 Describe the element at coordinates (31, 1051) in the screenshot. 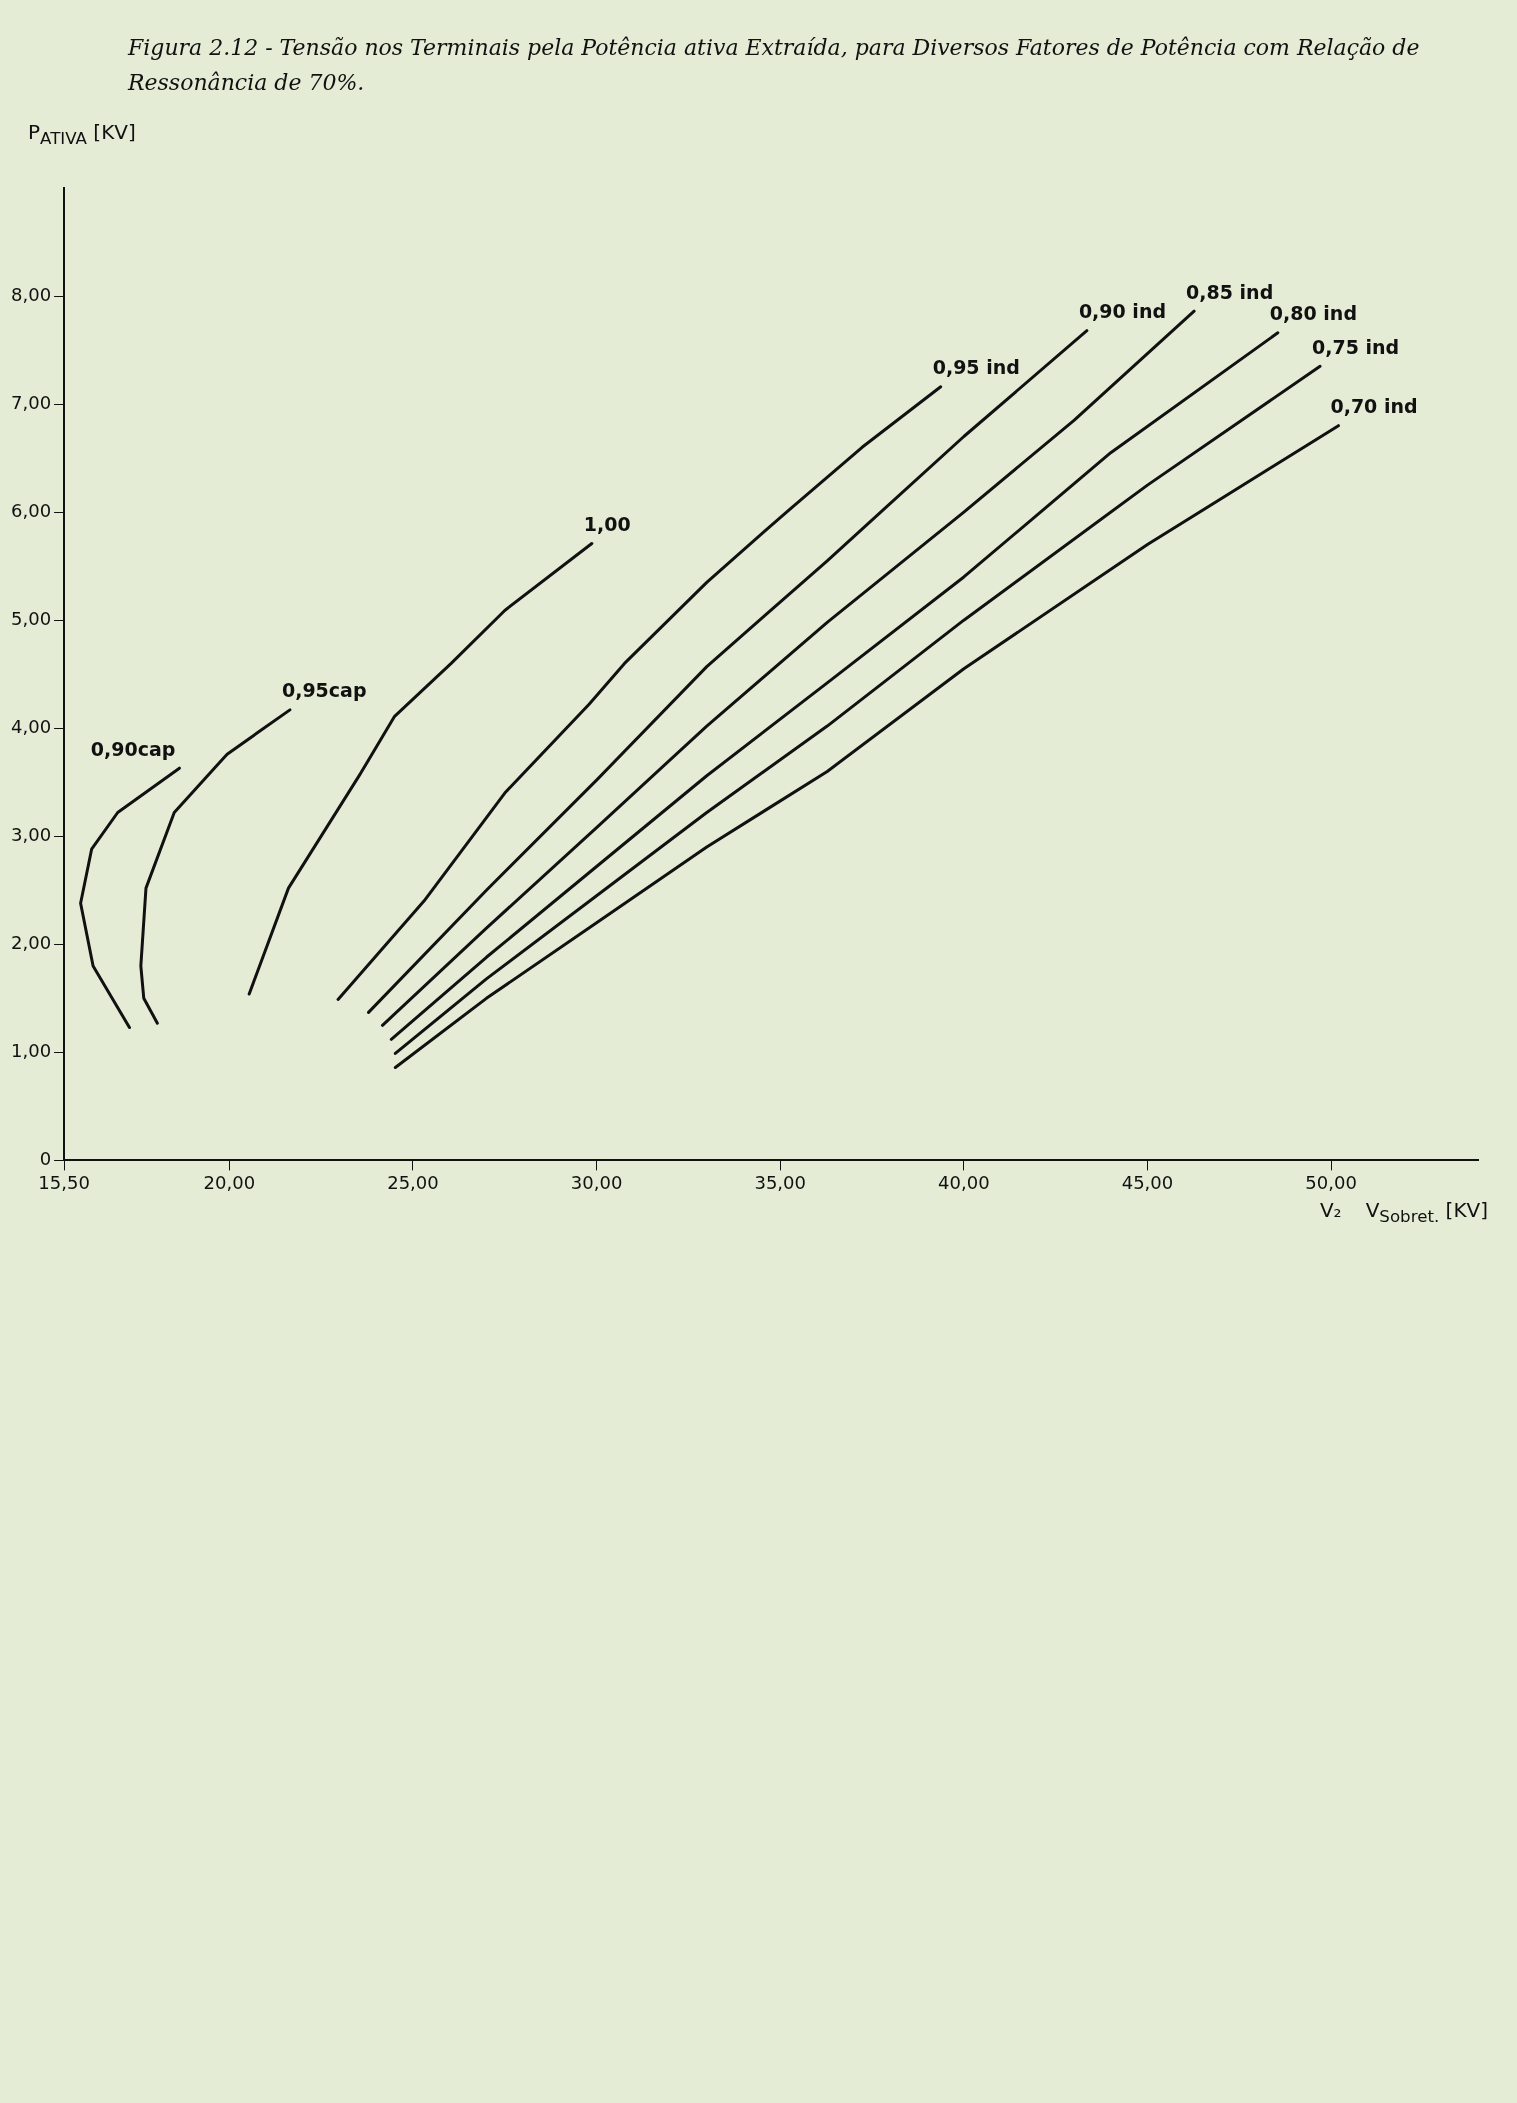

I see `y-tick-label: 1,00` at that location.